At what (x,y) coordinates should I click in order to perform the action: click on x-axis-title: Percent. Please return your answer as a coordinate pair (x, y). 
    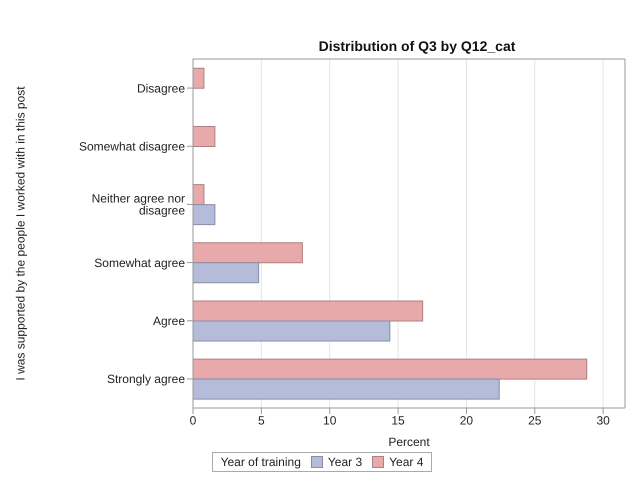
    Looking at the image, I should click on (409, 442).